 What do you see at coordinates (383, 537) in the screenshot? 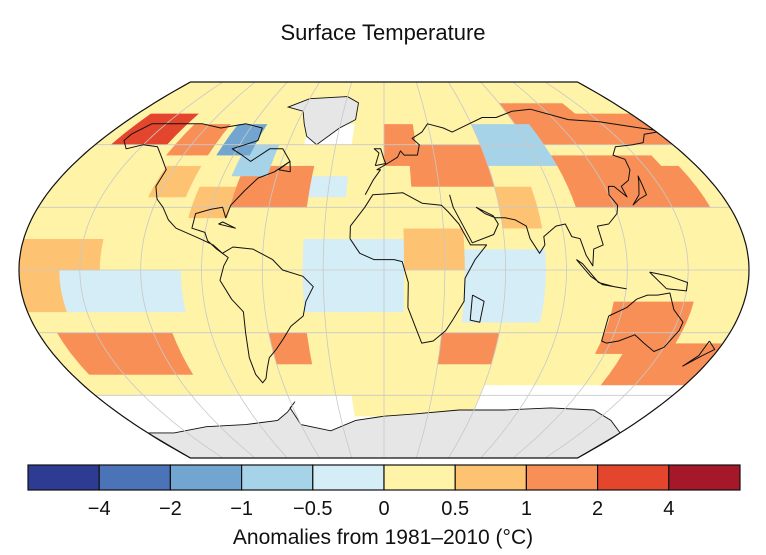
I see `legend-title: Anomalies from 1981–2010 (°C)` at bounding box center [383, 537].